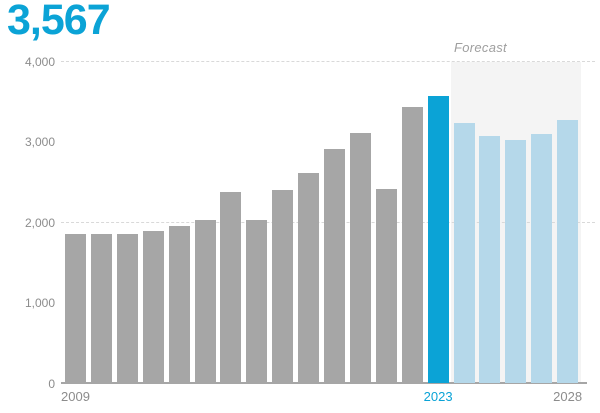 This screenshot has width=600, height=413. What do you see at coordinates (231, 287) in the screenshot?
I see `bar-2015` at bounding box center [231, 287].